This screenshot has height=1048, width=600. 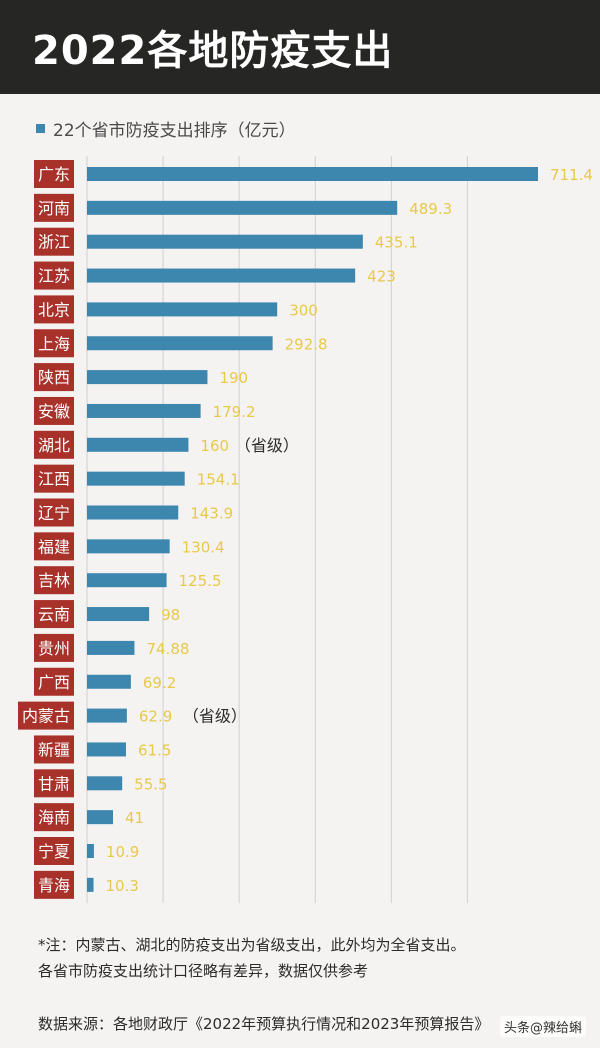 What do you see at coordinates (252, 945) in the screenshot?
I see `footnote-line-1: *注：内蒙古、湖北的防疫支出为省级支出，此外均为全省支出。` at bounding box center [252, 945].